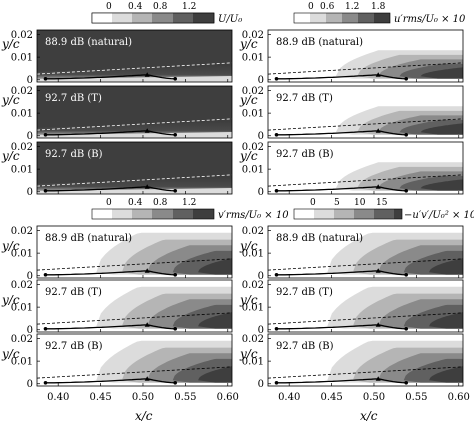 The image size is (474, 426). I want to click on cb-tl-title: U/U₀, so click(230, 19).